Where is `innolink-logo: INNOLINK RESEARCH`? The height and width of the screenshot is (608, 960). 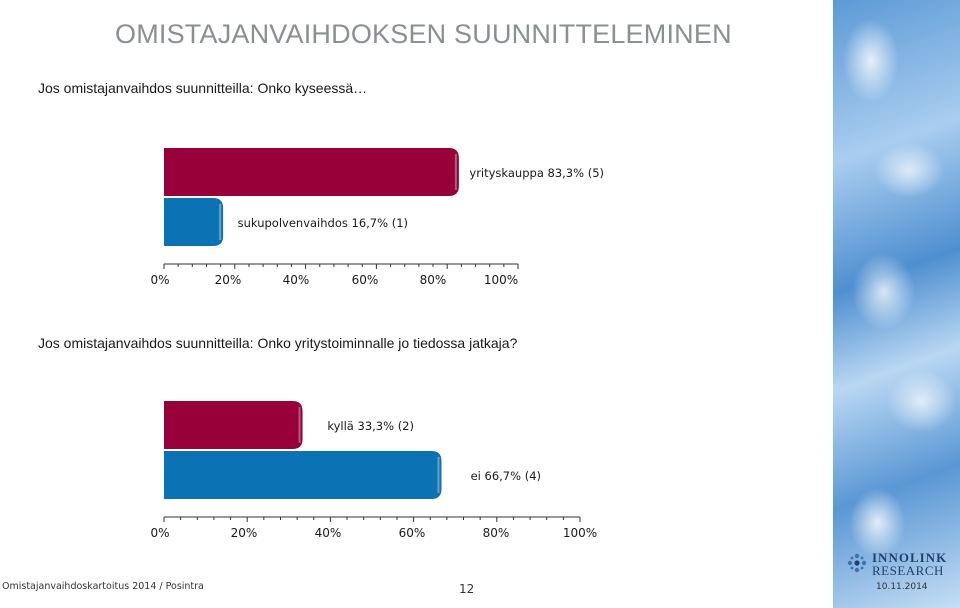
innolink-logo: INNOLINK RESEARCH is located at coordinates (901, 565).